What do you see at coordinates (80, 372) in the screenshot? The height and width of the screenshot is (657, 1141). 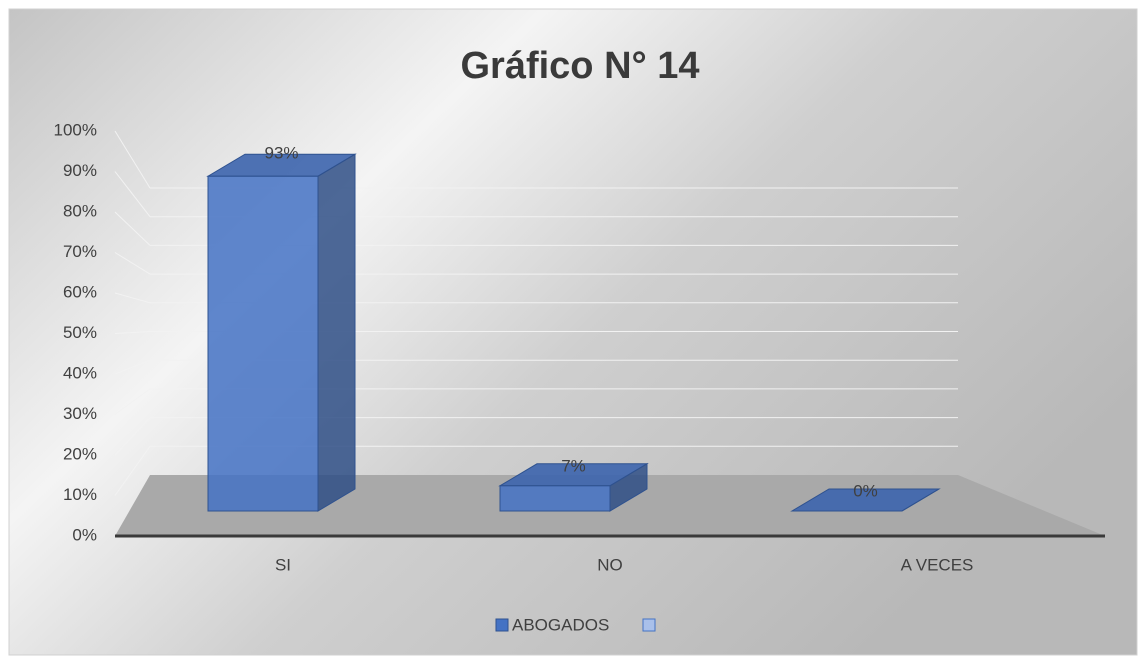 I see `y-tick-label: 40%` at bounding box center [80, 372].